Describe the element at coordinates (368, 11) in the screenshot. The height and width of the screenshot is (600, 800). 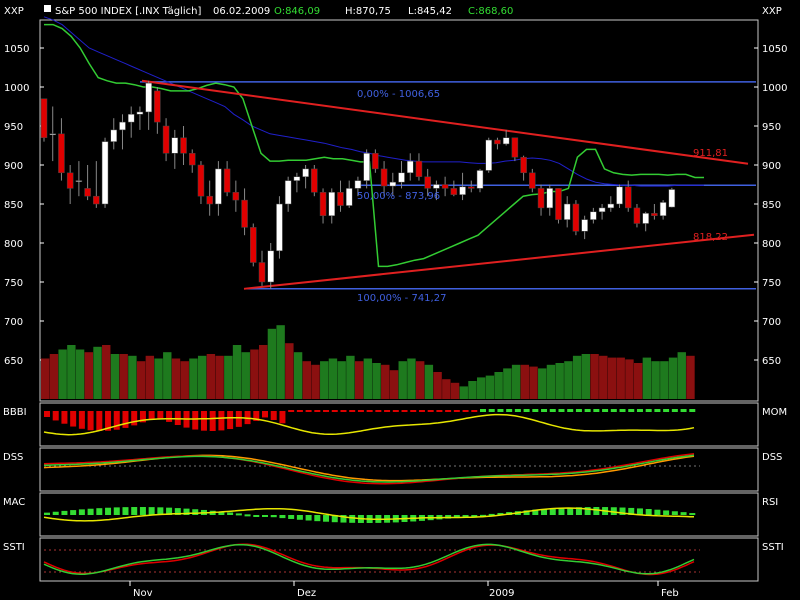
I see `header-high: H:870,75` at that location.